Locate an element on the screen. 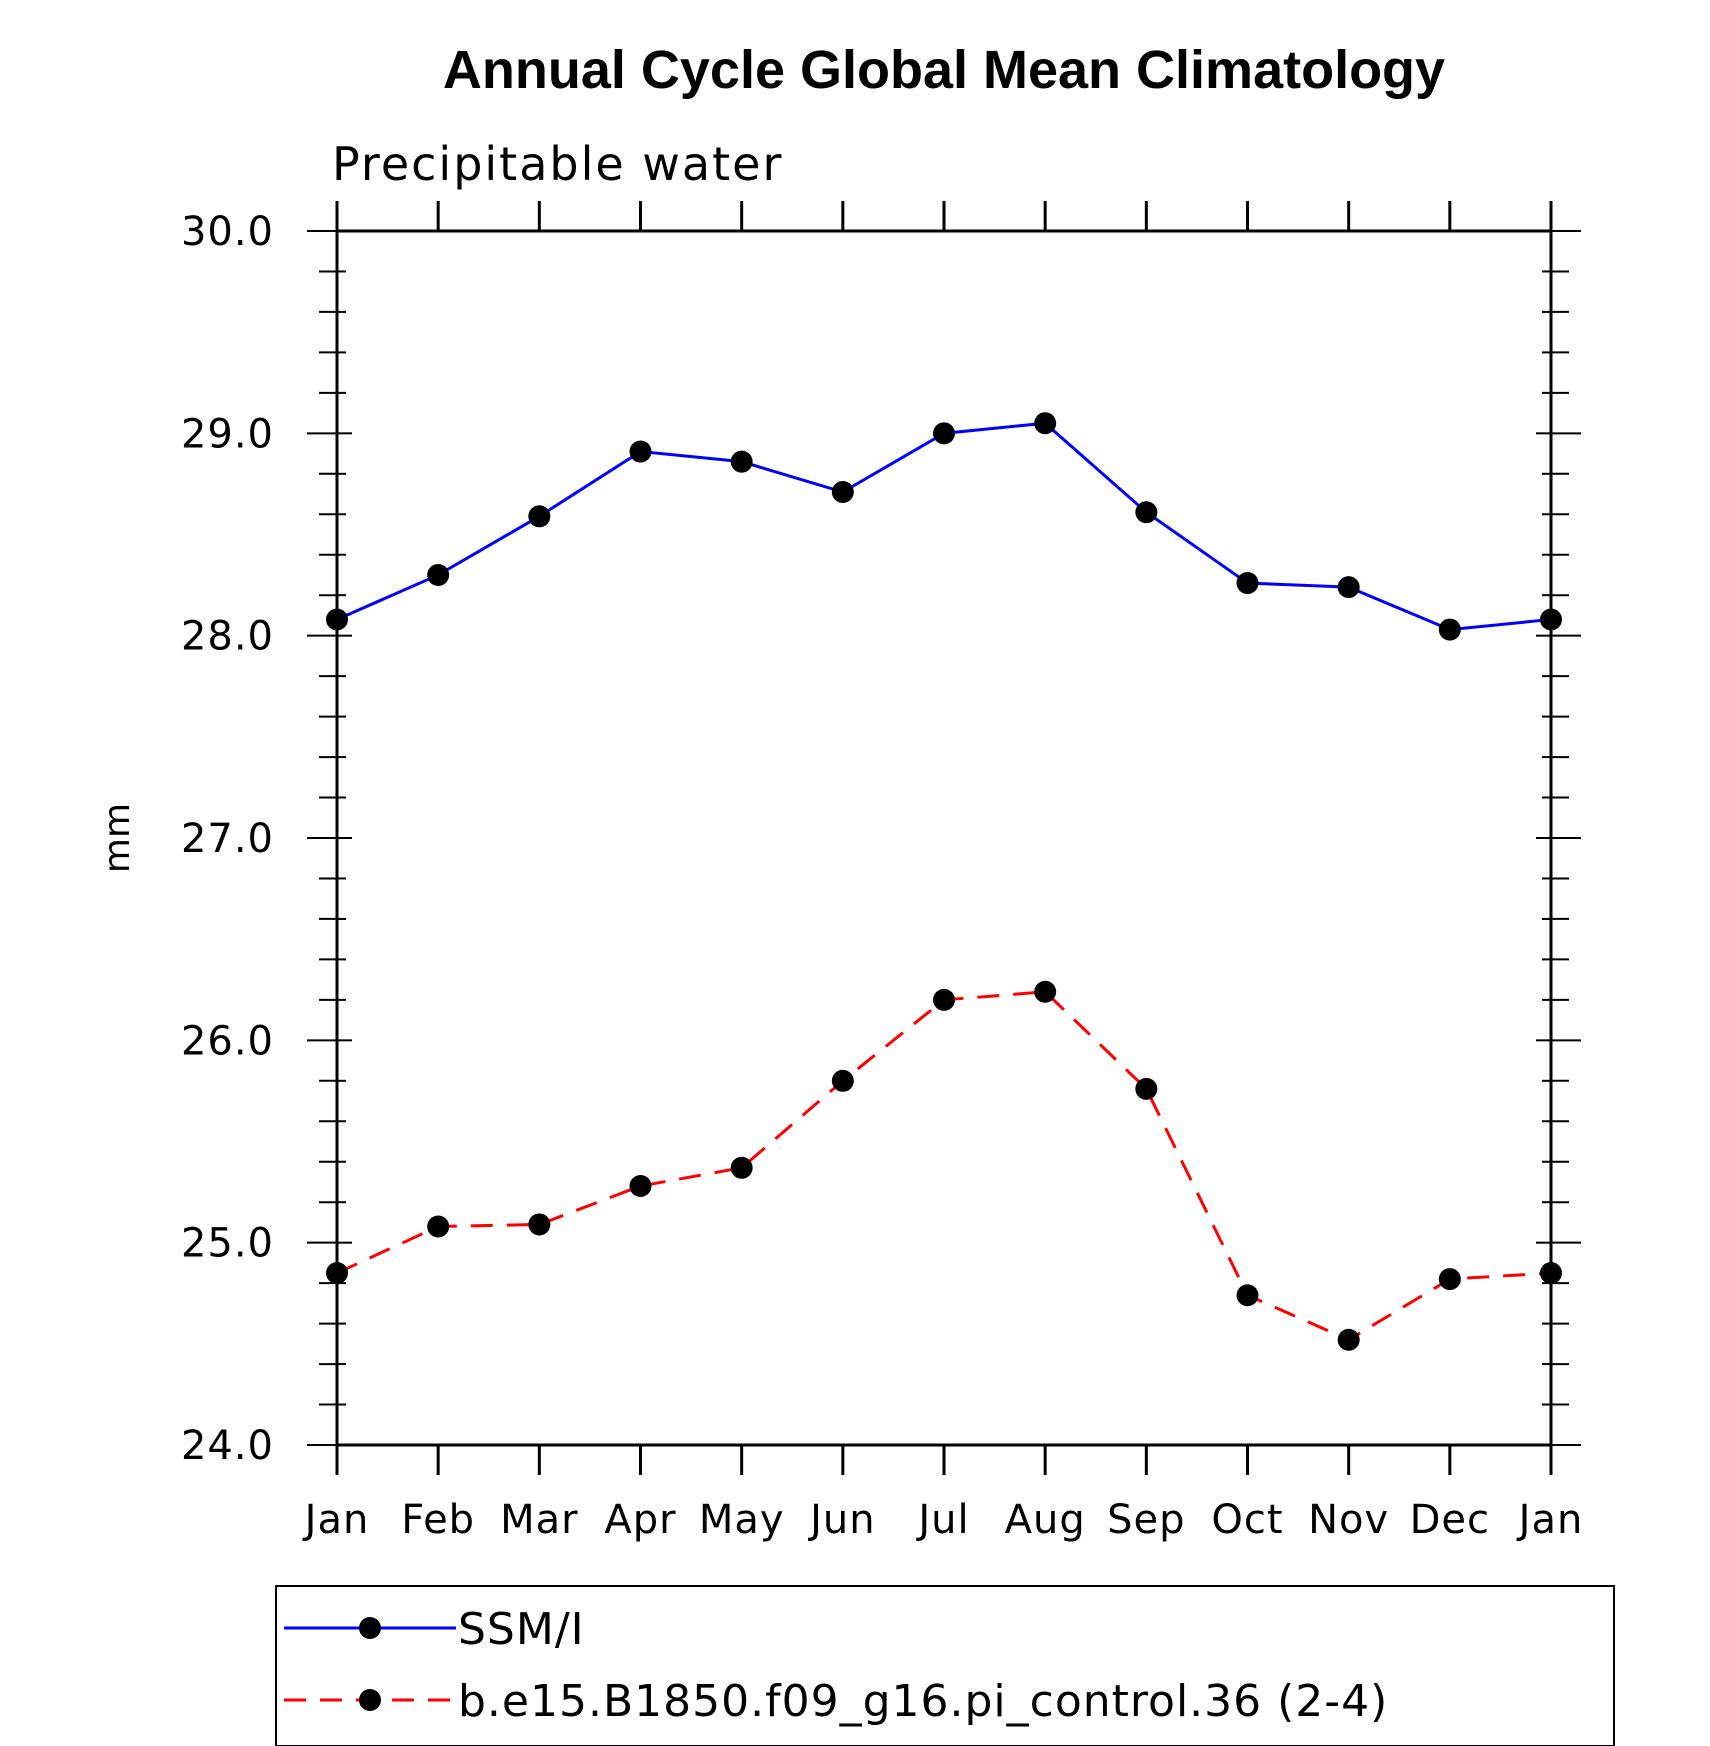  x-tick-label: Nov is located at coordinates (1348, 1520).